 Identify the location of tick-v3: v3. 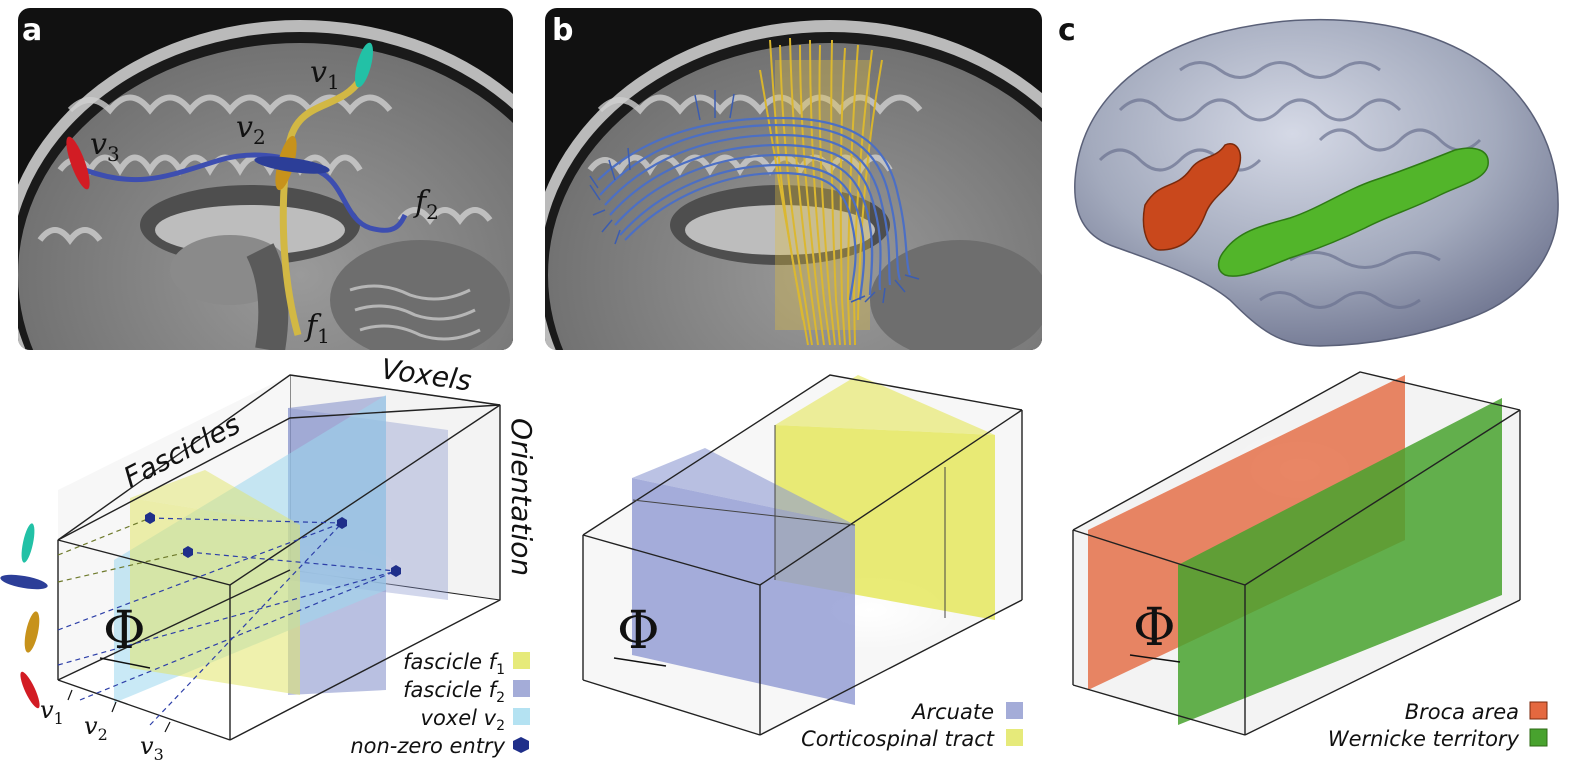
(152, 748).